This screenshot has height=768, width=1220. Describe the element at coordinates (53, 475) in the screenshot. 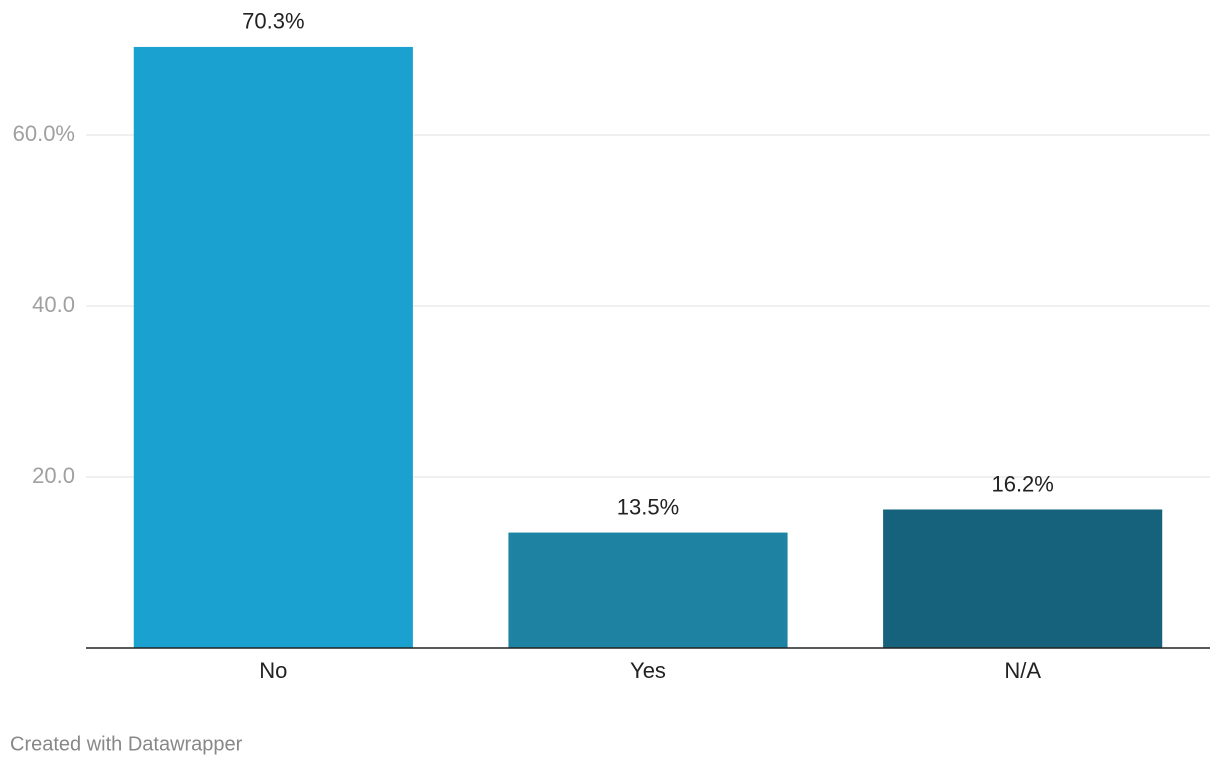

I see `y-tick-label: 20.0` at that location.